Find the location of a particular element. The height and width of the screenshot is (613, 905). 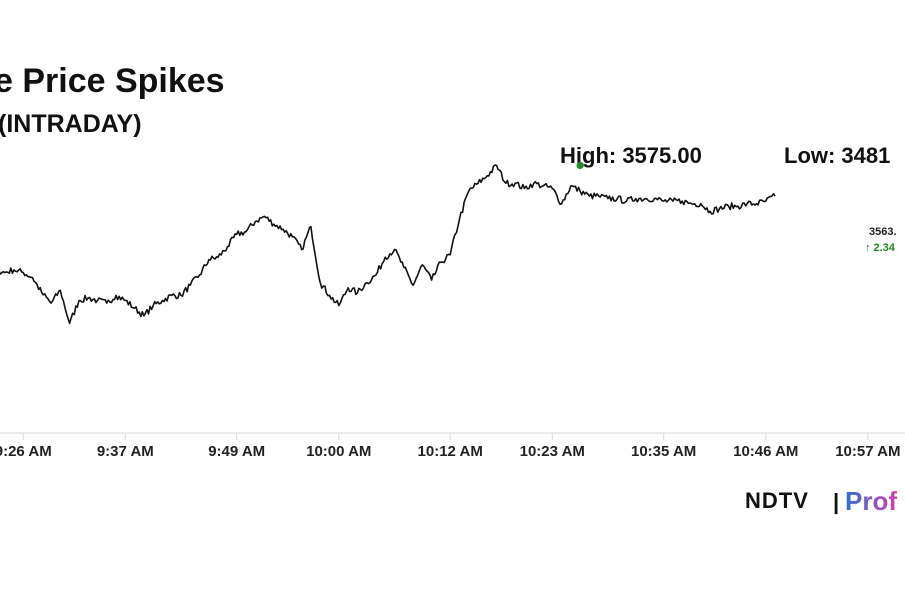

x-tick-label: 9:37 AM is located at coordinates (125, 451).